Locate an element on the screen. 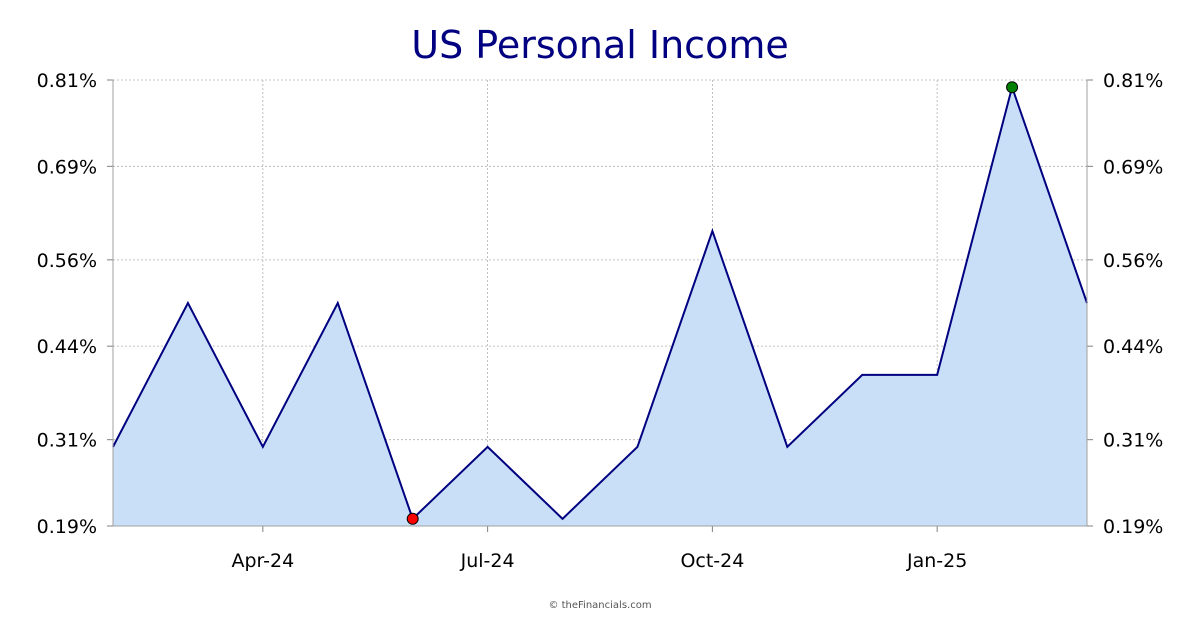 The width and height of the screenshot is (1200, 630). chart-title: US Personal Income is located at coordinates (599, 45).